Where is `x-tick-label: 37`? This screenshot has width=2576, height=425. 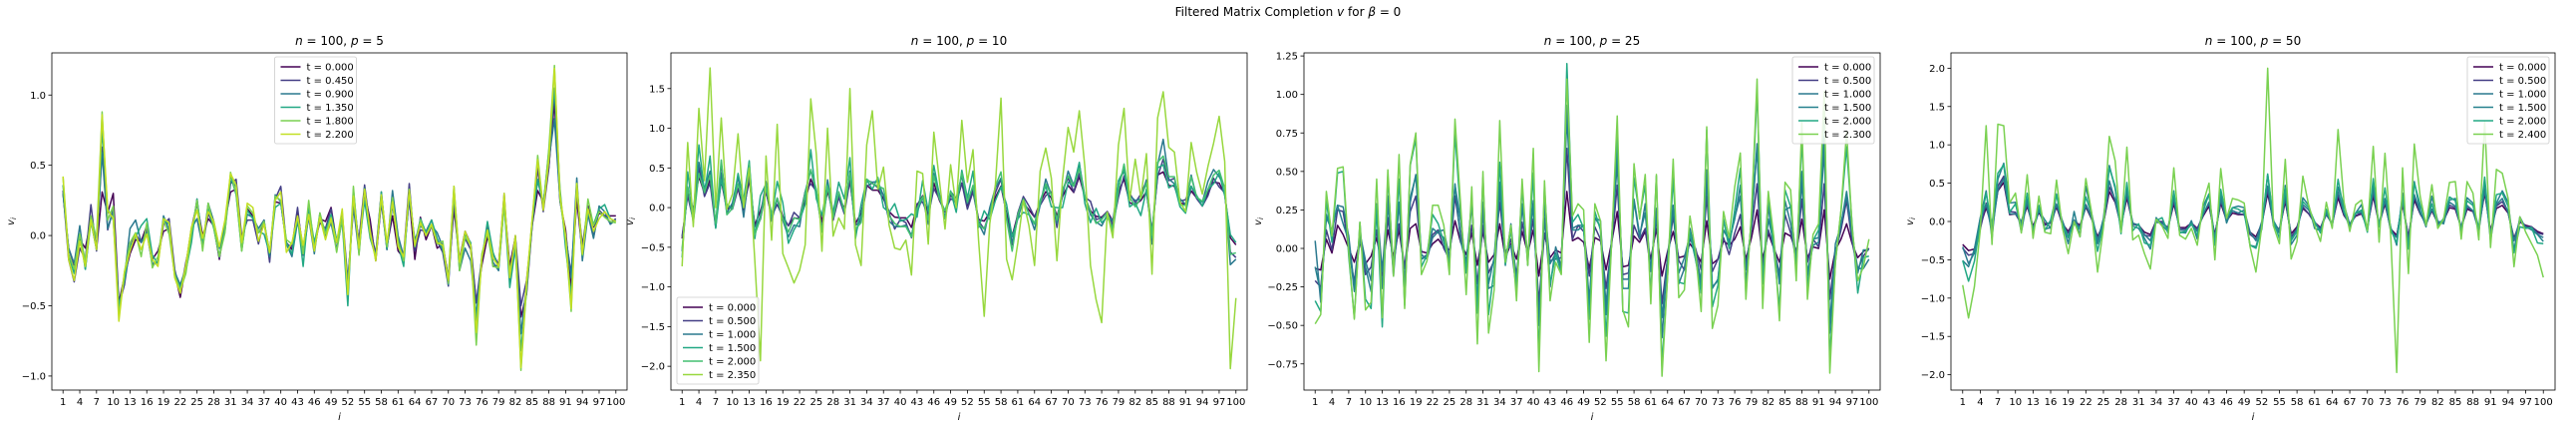
x-tick-label: 37 is located at coordinates (264, 403).